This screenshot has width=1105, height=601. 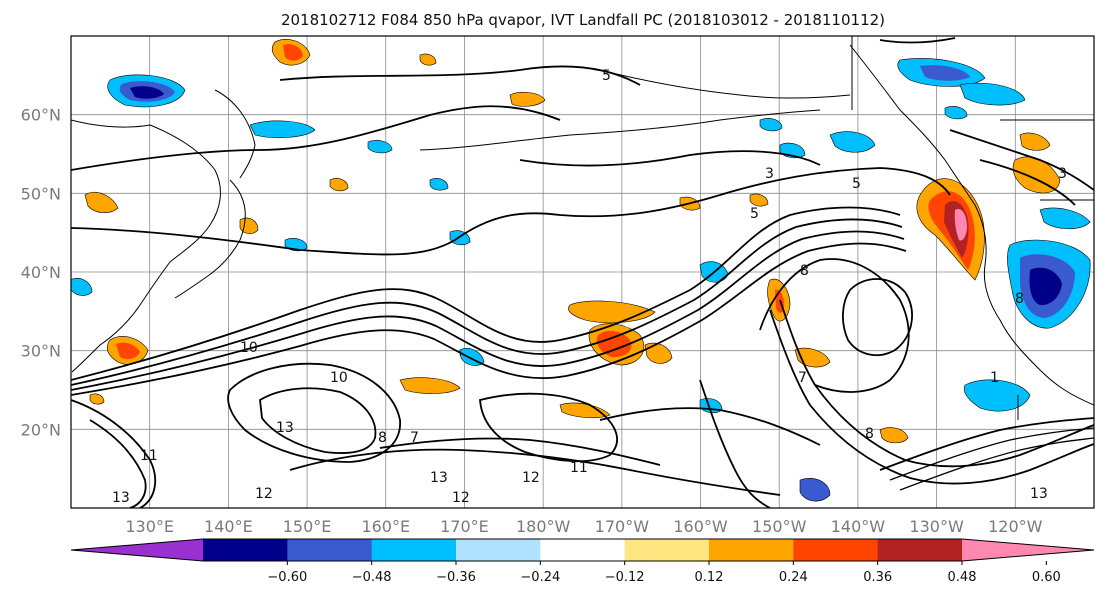 I want to click on lat-tick-label: 20°N, so click(x=41, y=429).